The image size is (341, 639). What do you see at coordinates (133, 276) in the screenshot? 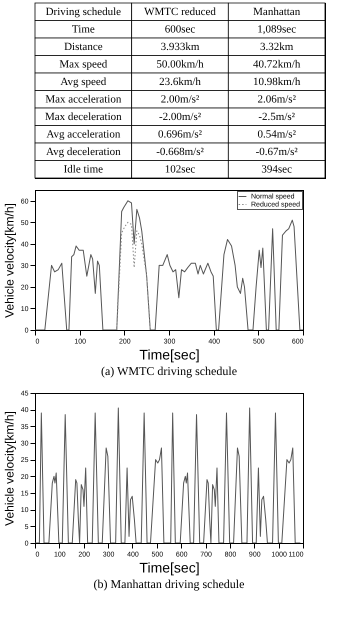
I see `line-series` at bounding box center [133, 276].